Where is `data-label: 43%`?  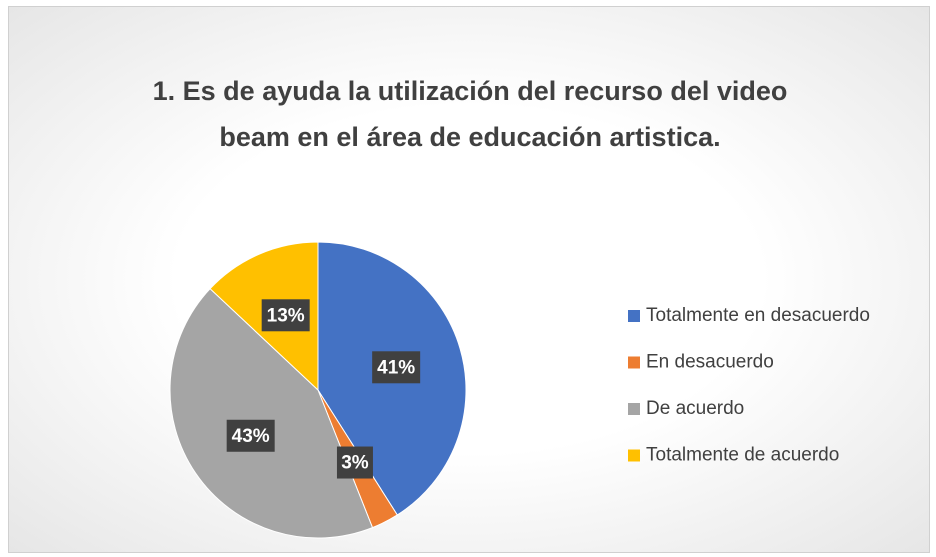 data-label: 43% is located at coordinates (251, 436).